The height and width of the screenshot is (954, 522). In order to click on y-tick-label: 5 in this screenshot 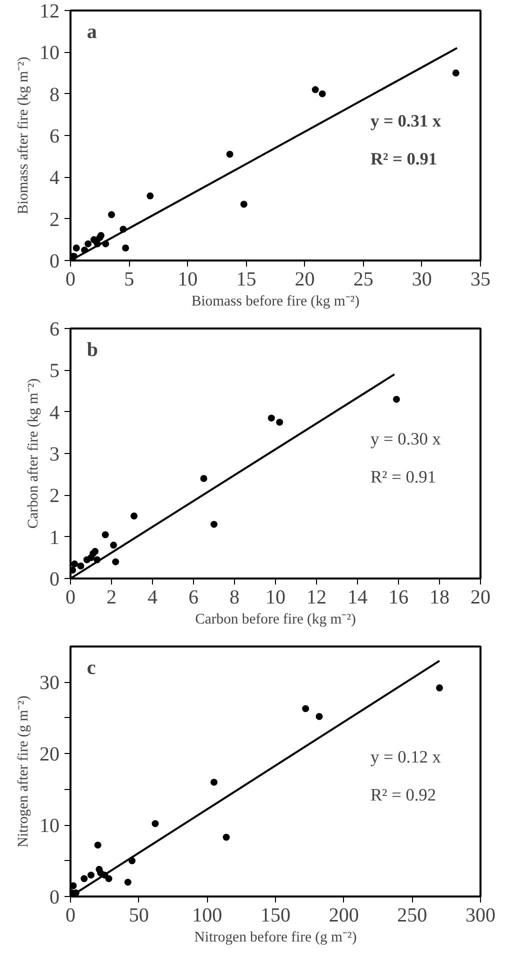, I will do `click(55, 371)`.